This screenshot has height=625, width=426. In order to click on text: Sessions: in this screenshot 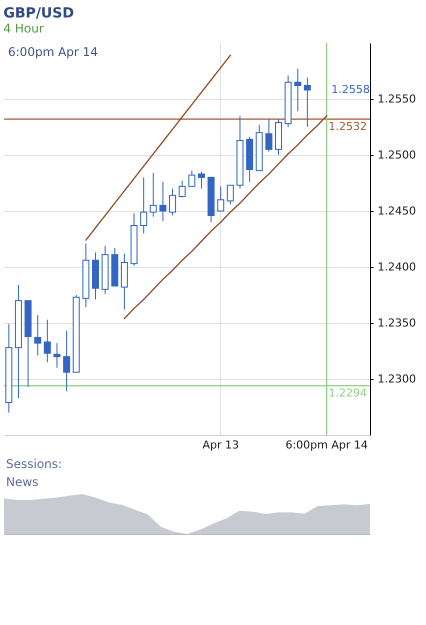, I will do `click(34, 464)`.